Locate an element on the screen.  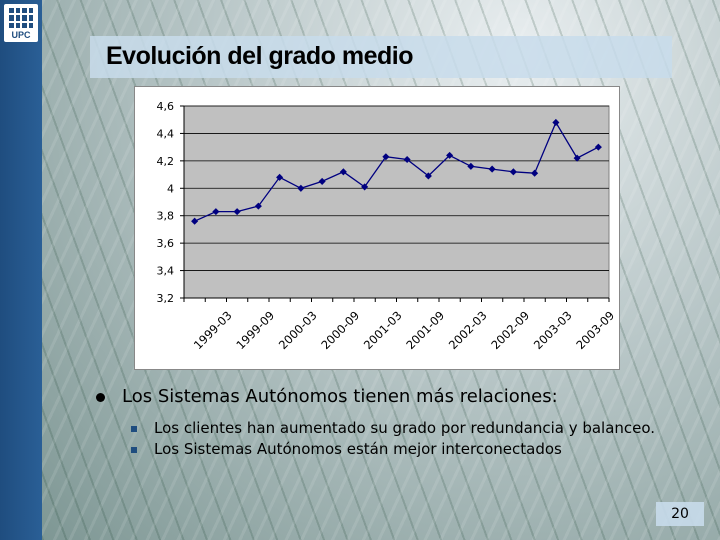
x-tick-label: 2001-03 is located at coordinates (383, 330).